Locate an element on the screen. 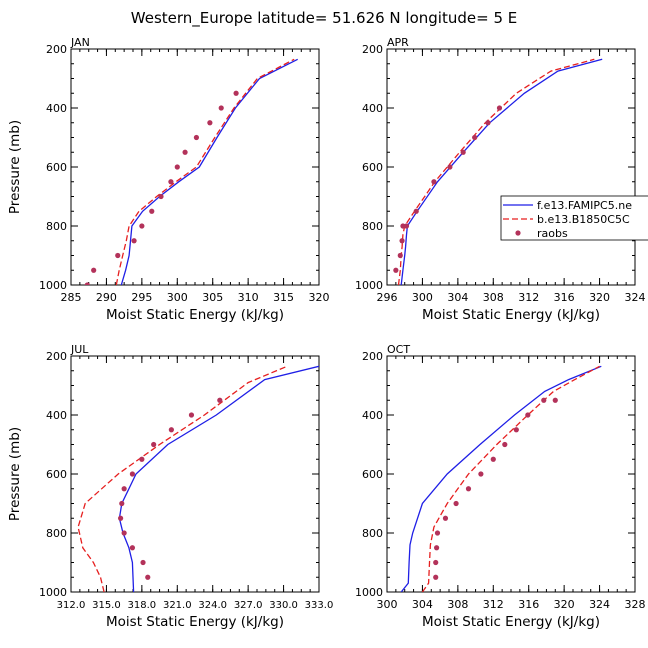  x-tick-label: 321.0 is located at coordinates (177, 605).